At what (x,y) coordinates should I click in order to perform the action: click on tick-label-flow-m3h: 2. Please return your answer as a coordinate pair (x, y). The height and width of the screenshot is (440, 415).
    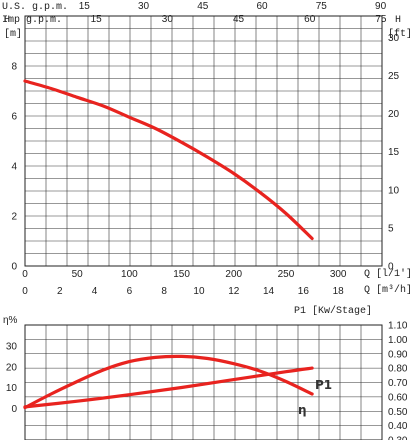
    Looking at the image, I should click on (60, 291).